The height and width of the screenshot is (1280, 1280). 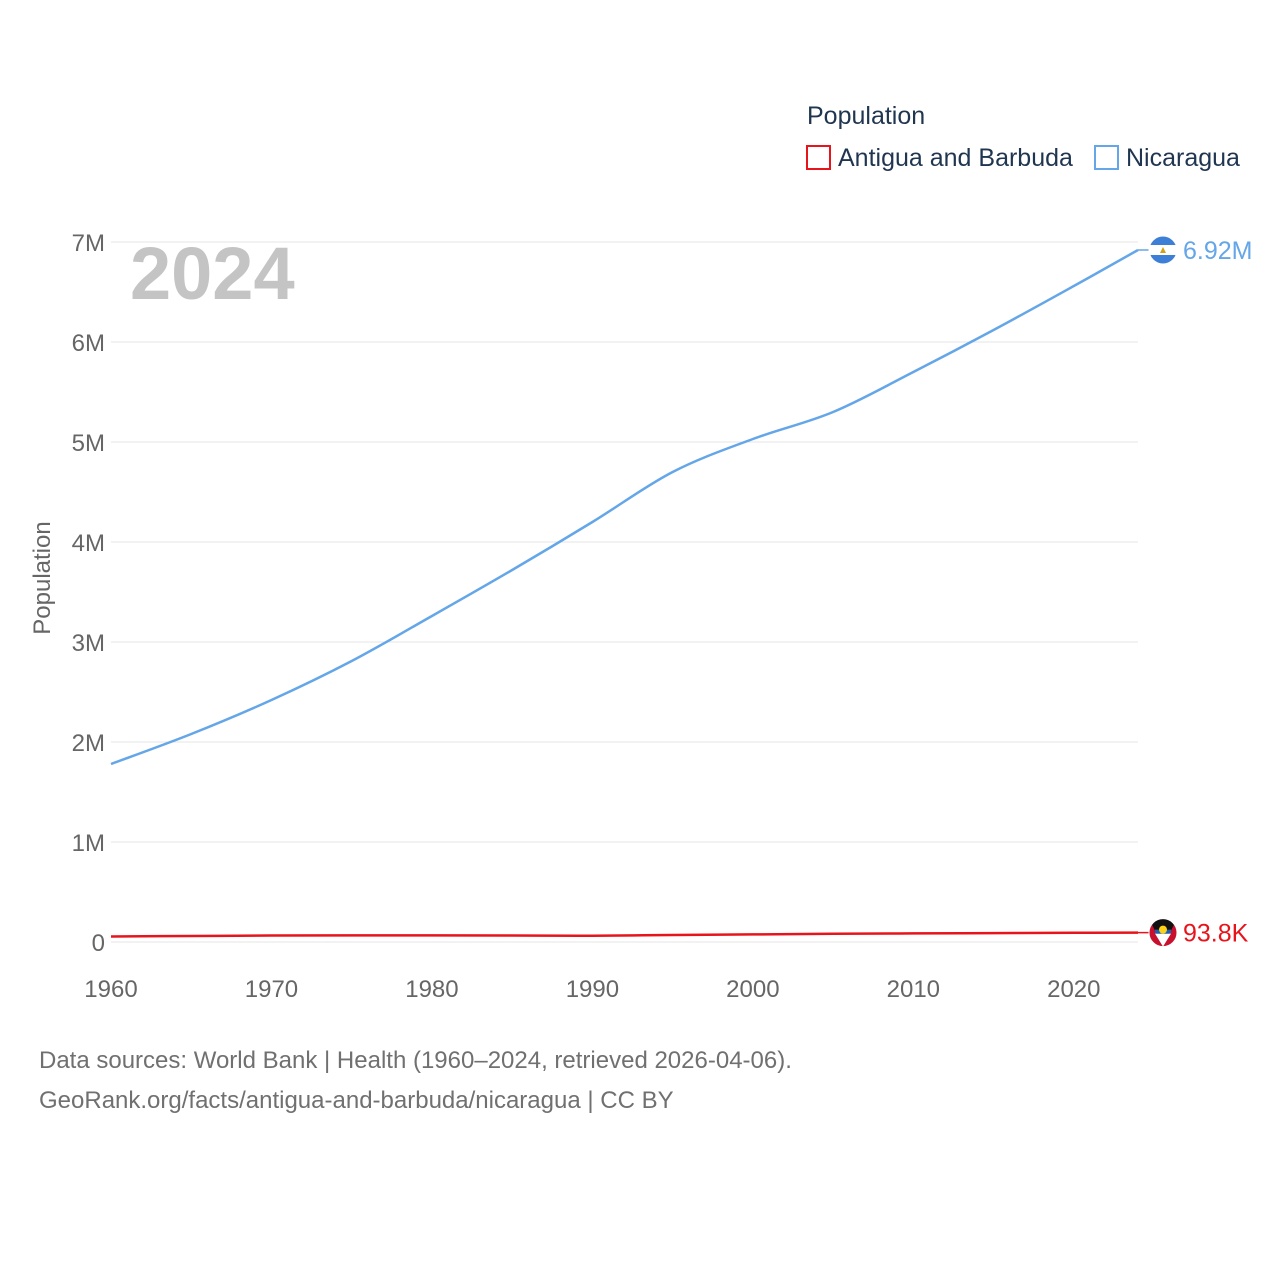 What do you see at coordinates (1217, 251) in the screenshot?
I see `end-value-label: 6.92M` at bounding box center [1217, 251].